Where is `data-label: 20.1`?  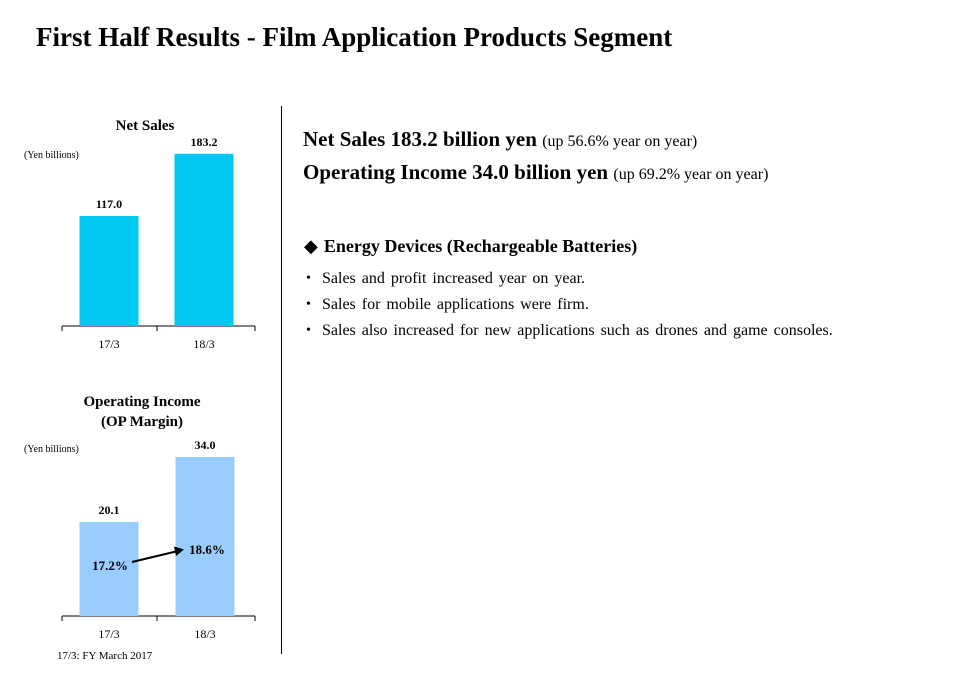
data-label: 20.1 is located at coordinates (109, 510).